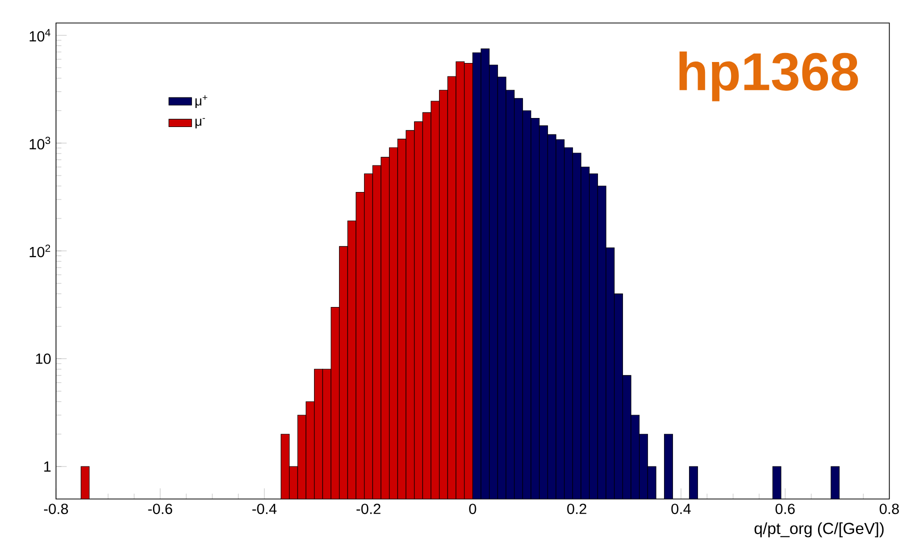  Describe the element at coordinates (40, 143) in the screenshot. I see `y-tick-label: 10$^{3}$` at that location.